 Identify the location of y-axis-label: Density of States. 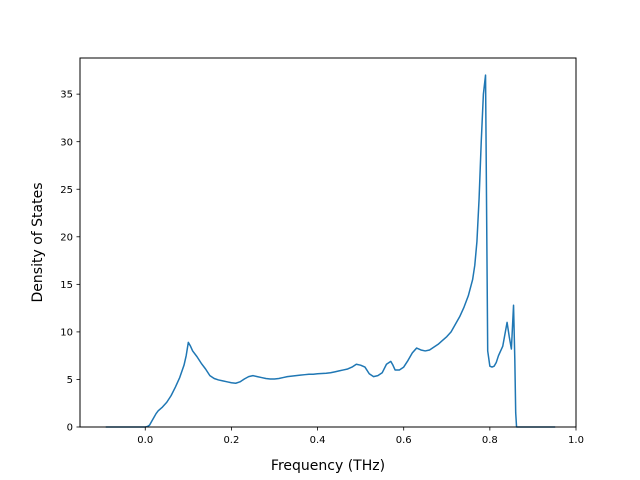
(38, 243).